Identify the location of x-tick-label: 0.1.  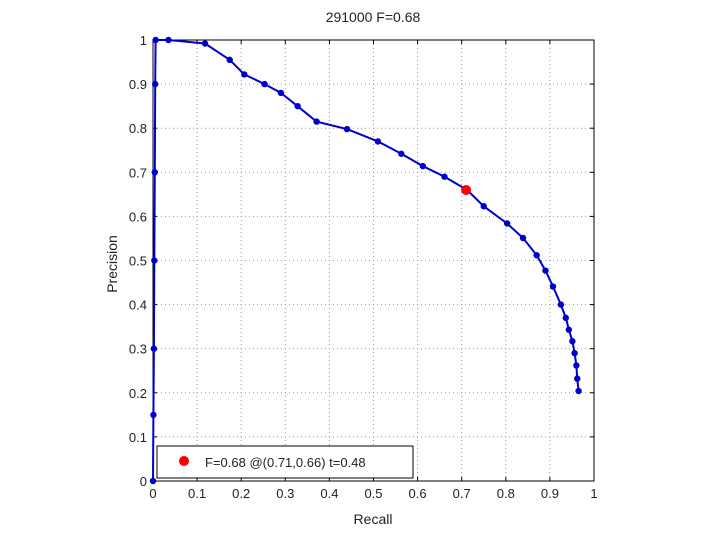
(197, 493).